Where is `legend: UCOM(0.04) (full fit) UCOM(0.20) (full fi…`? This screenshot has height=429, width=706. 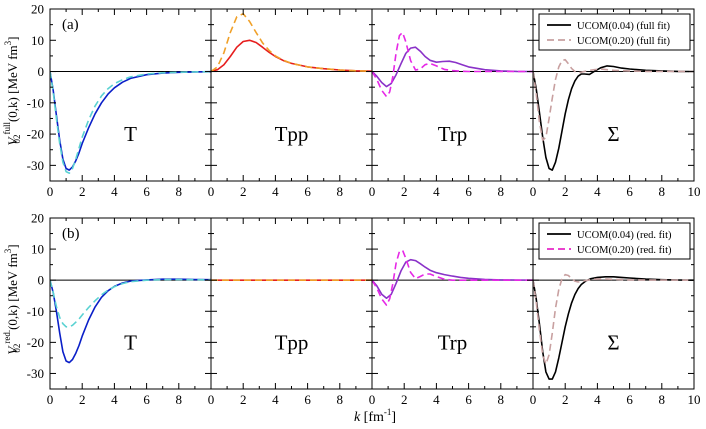
legend: UCOM(0.04) (full fit) UCOM(0.20) (full fi… is located at coordinates (614, 32).